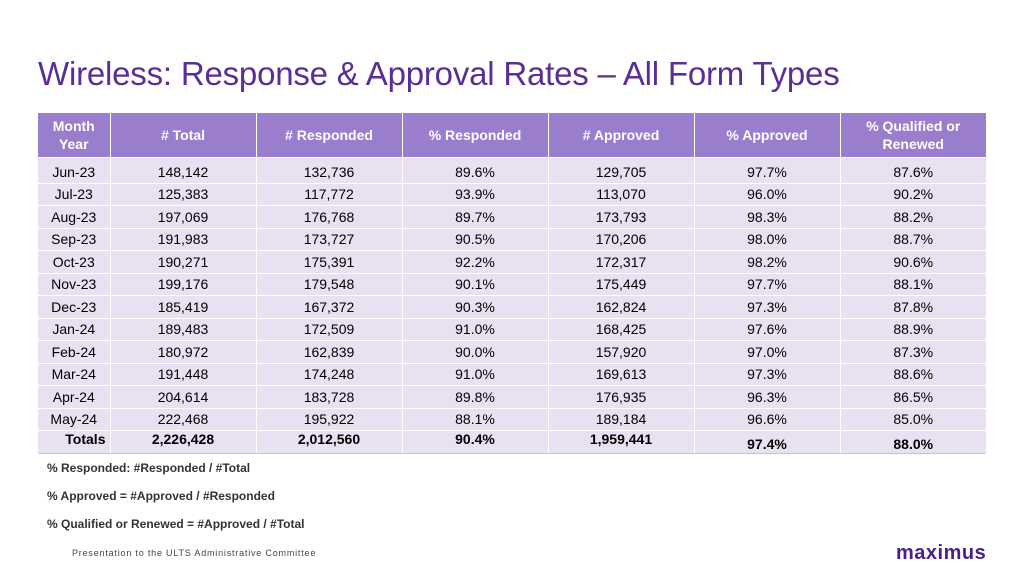 The height and width of the screenshot is (576, 1024). What do you see at coordinates (329, 261) in the screenshot?
I see `table-cell: 175,391` at bounding box center [329, 261].